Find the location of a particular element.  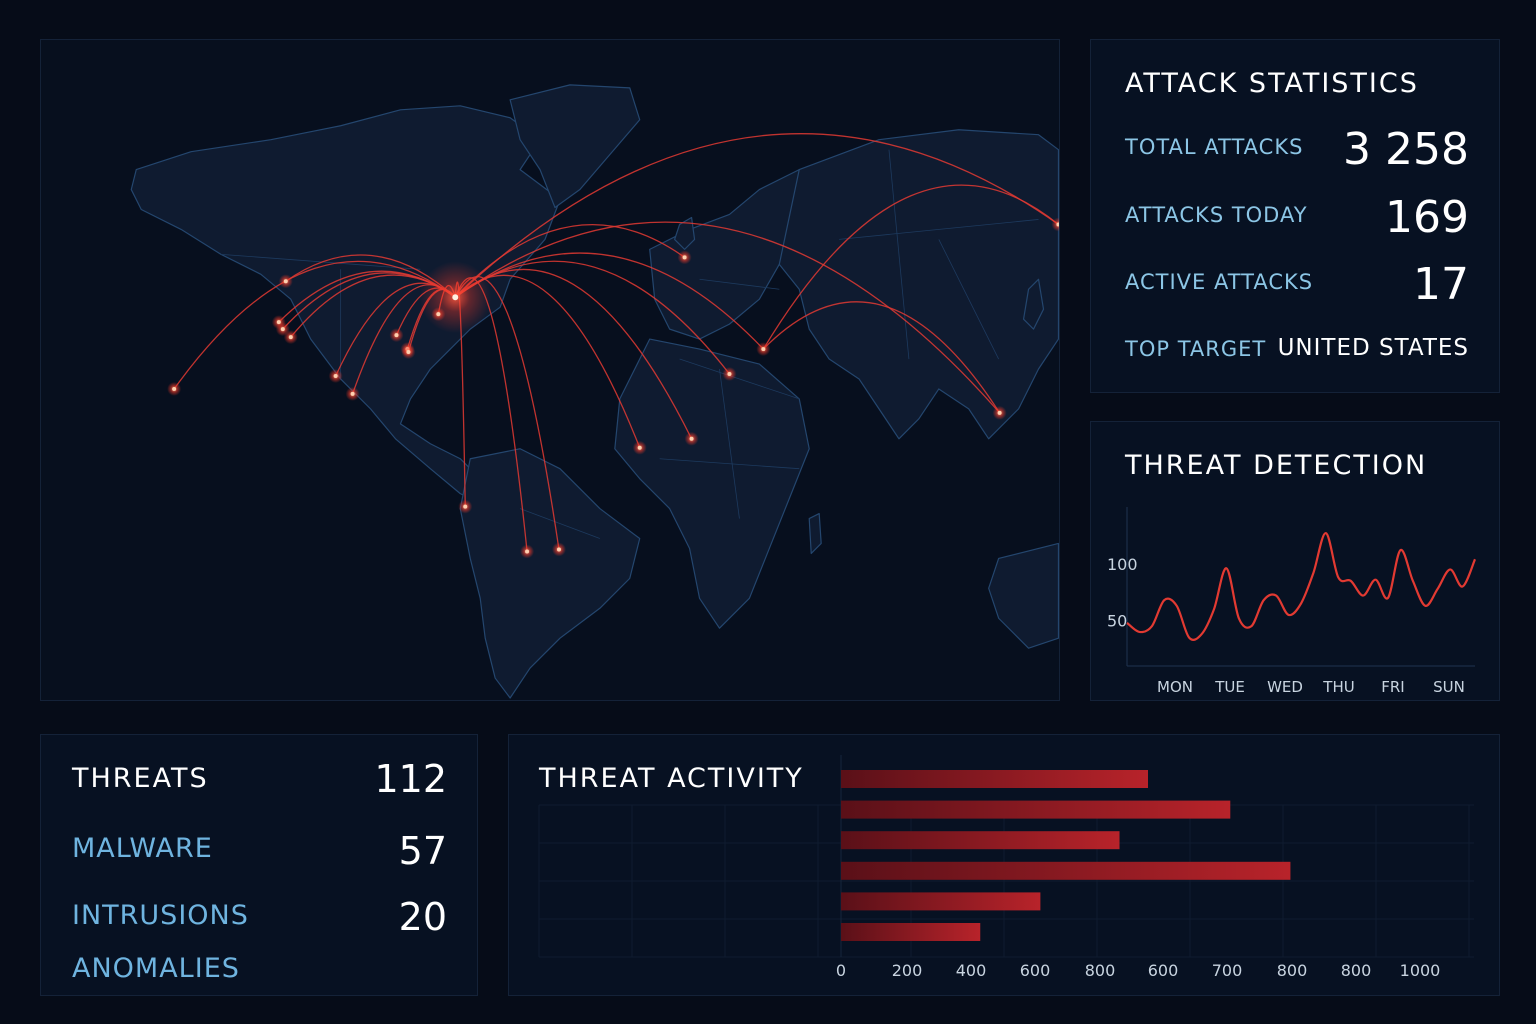

attacks-today-value: 169 is located at coordinates (1427, 217).